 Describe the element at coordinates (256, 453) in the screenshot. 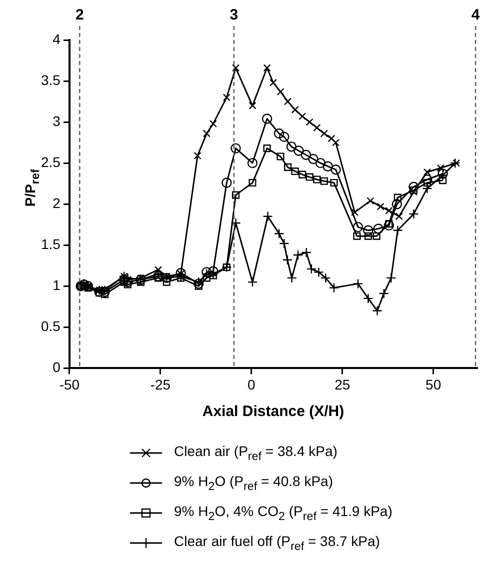

I see `legend-label: Clean air (P$_{ref}$ = 38.4 kPa)` at that location.